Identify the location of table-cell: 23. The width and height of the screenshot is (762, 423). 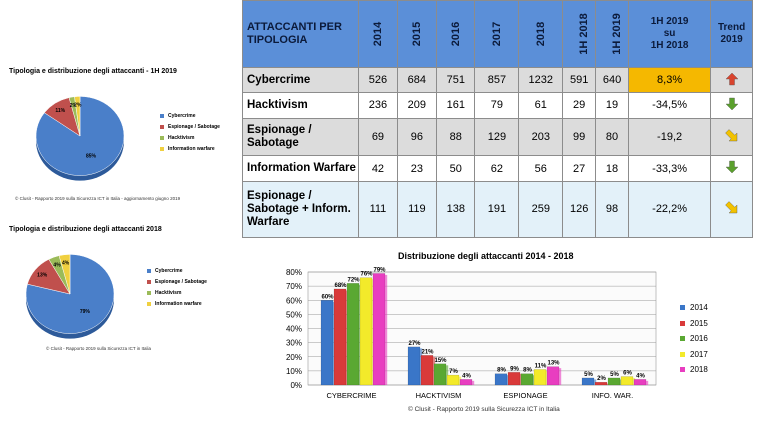
(417, 168).